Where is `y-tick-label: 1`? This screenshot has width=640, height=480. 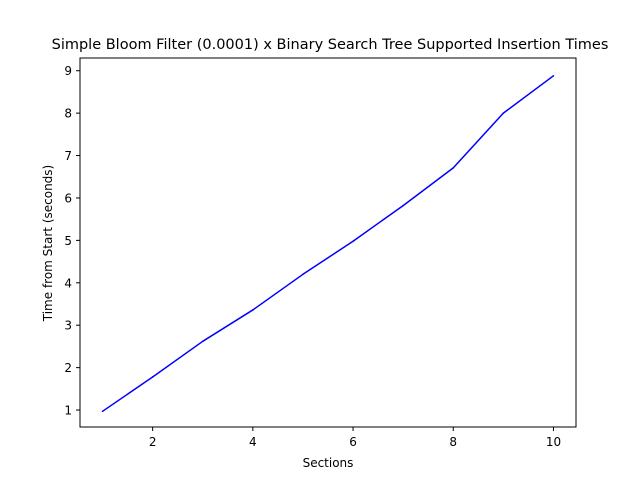 y-tick-label: 1 is located at coordinates (68, 411).